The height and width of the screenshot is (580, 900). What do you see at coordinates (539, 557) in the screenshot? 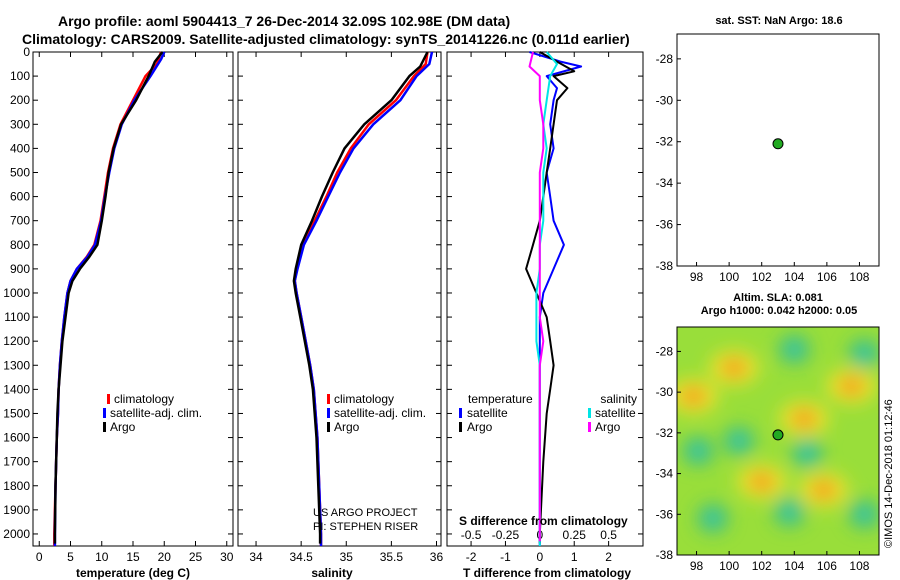
I see `x-tick-label: 0` at bounding box center [539, 557].